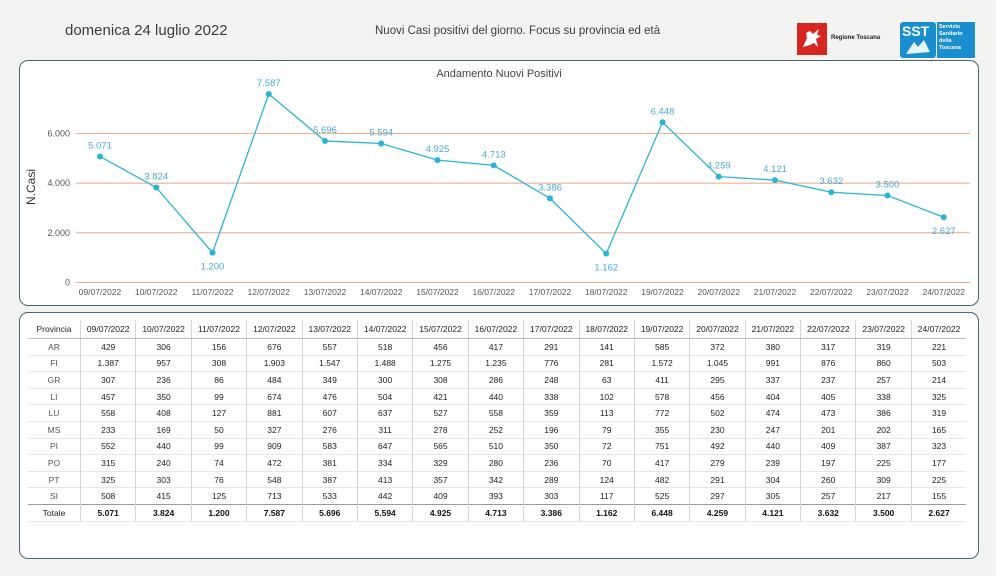 The image size is (996, 576). I want to click on table-cell: 1.045, so click(717, 363).